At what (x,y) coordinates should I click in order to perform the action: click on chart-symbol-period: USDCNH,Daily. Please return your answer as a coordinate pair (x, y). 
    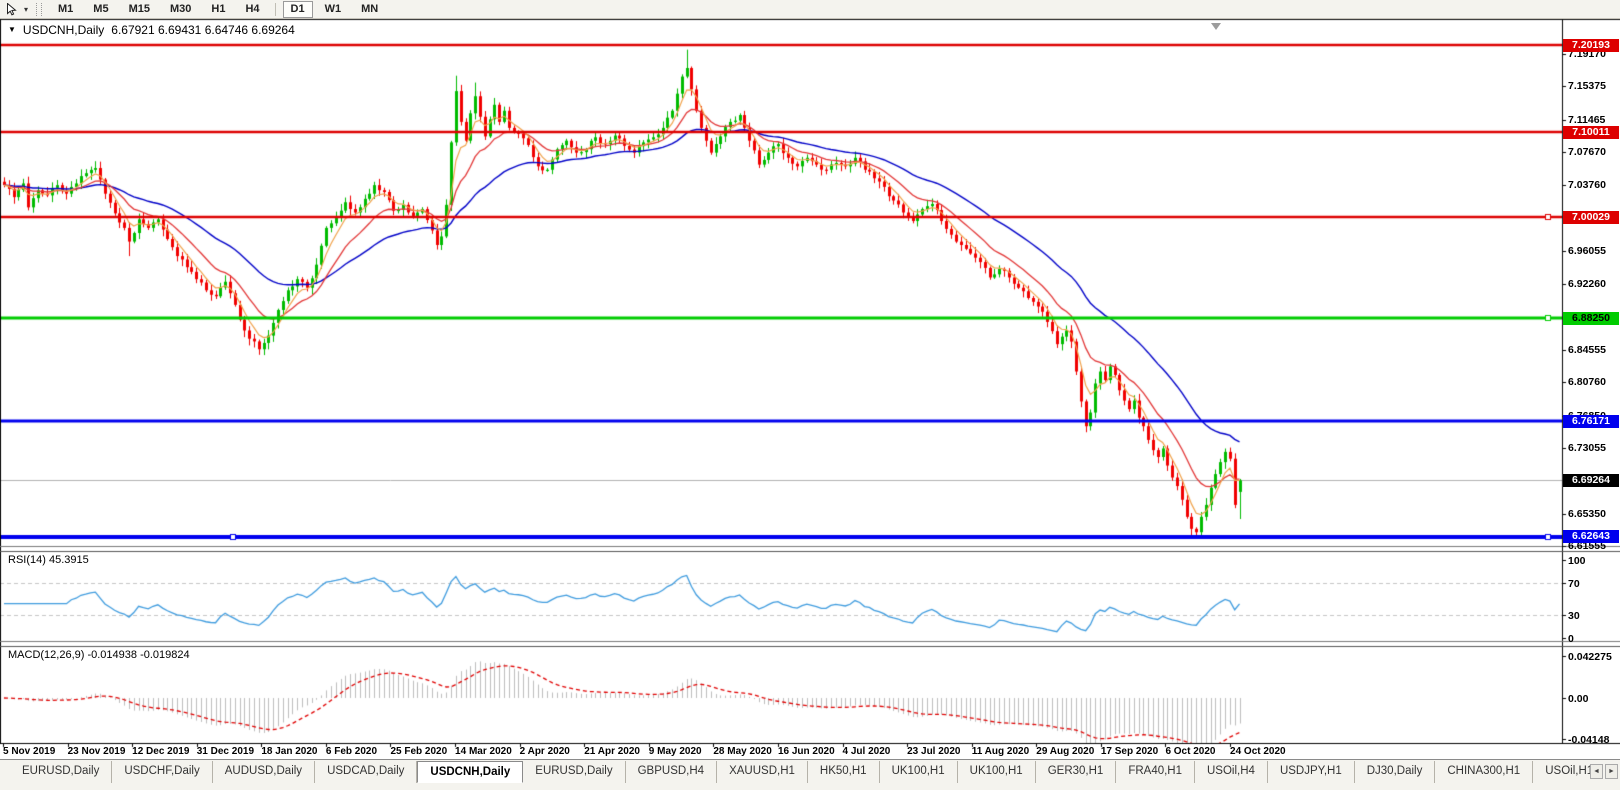
    Looking at the image, I should click on (63, 30).